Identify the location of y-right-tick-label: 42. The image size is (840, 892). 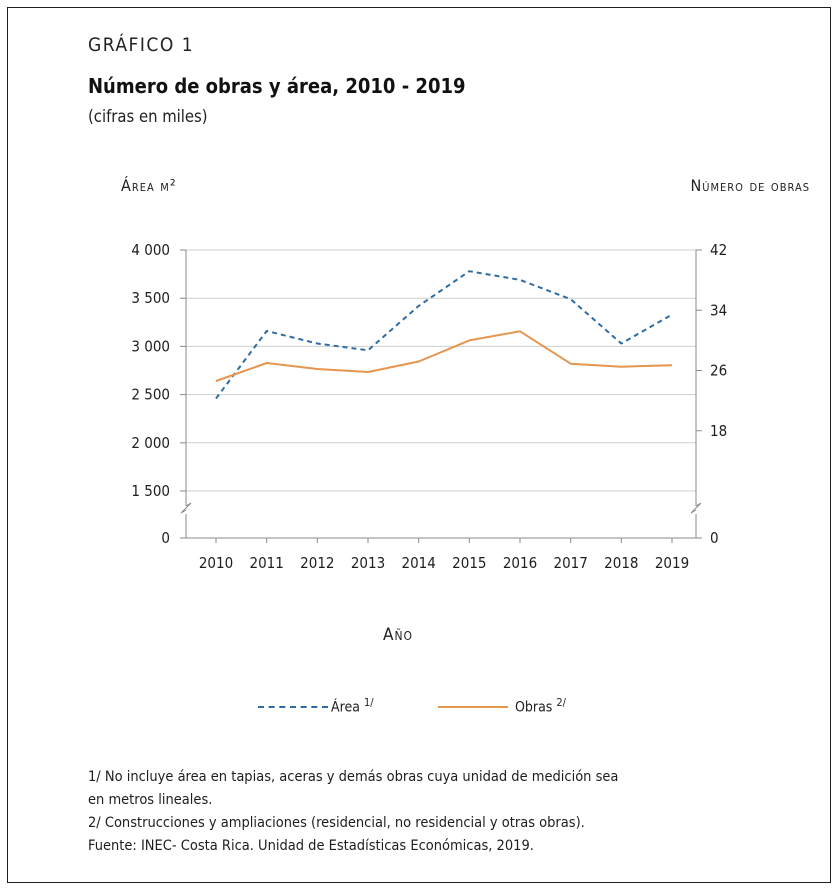
(718, 250).